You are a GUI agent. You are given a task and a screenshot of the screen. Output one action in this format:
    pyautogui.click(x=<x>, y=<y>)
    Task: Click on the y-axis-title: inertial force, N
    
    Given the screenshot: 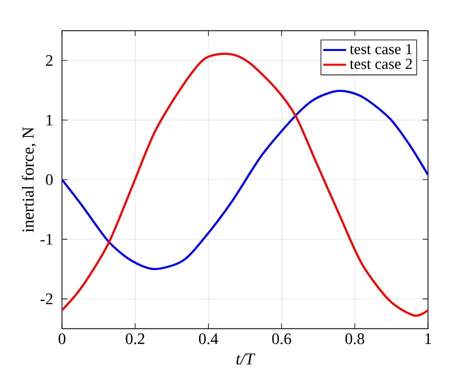 What is the action you would take?
    pyautogui.click(x=29, y=179)
    